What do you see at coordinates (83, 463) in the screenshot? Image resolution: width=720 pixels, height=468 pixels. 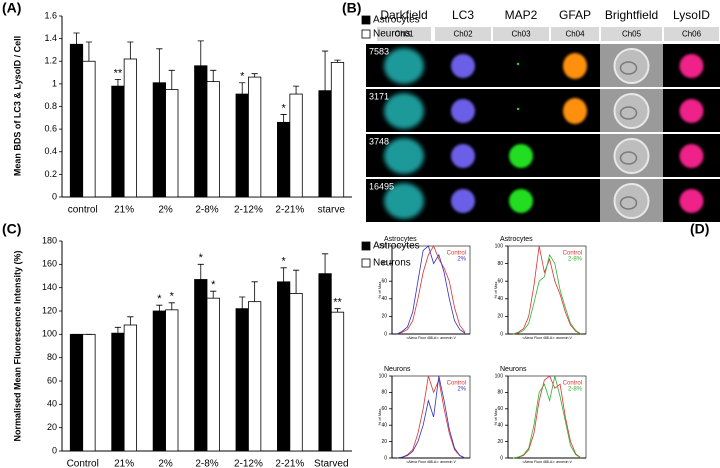 I see `x-tick-label: Control` at bounding box center [83, 463].